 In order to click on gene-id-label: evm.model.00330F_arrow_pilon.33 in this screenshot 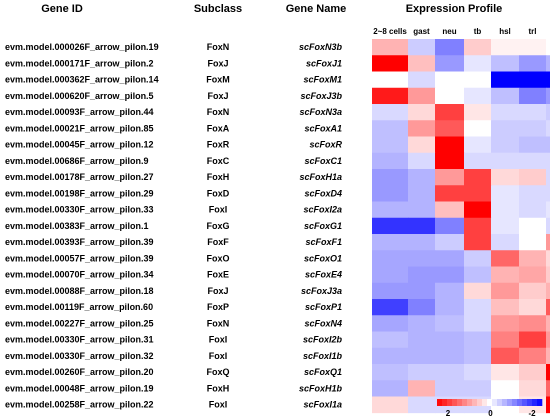, I will do `click(79, 210)`.